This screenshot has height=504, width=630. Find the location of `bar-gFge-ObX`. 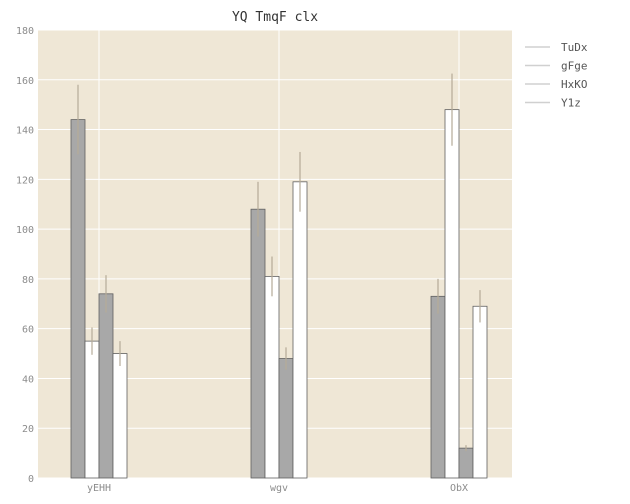

bar-gFge-ObX is located at coordinates (452, 294).